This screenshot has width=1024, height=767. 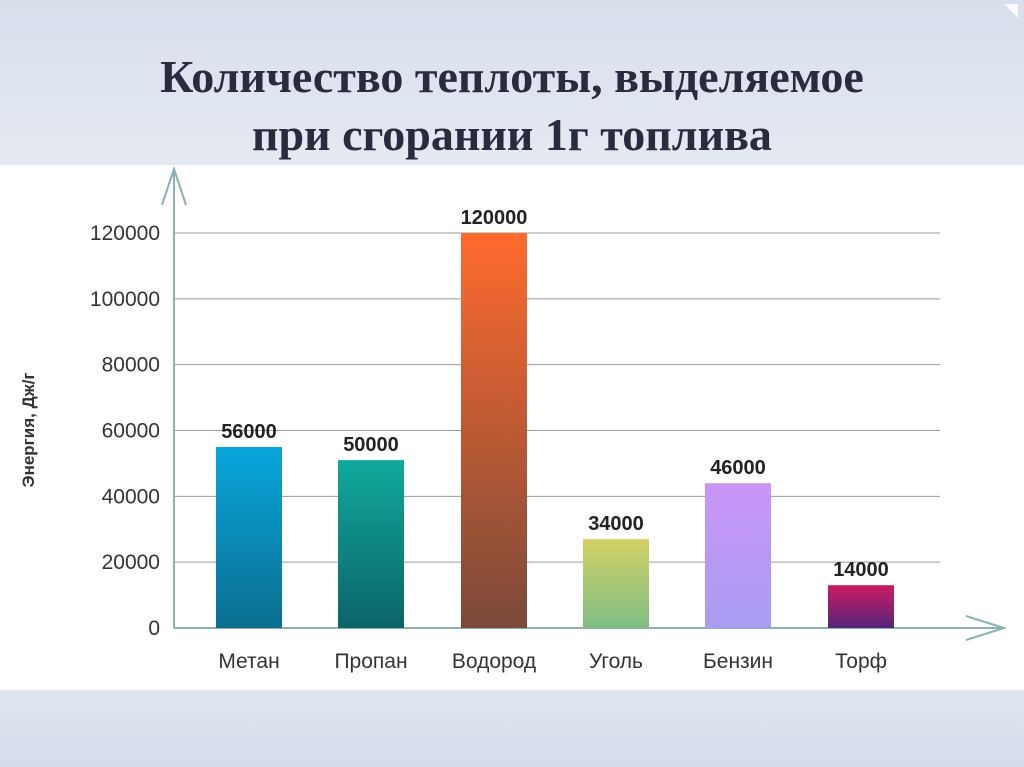 I want to click on y-tick-label: 100000, so click(x=125, y=299).